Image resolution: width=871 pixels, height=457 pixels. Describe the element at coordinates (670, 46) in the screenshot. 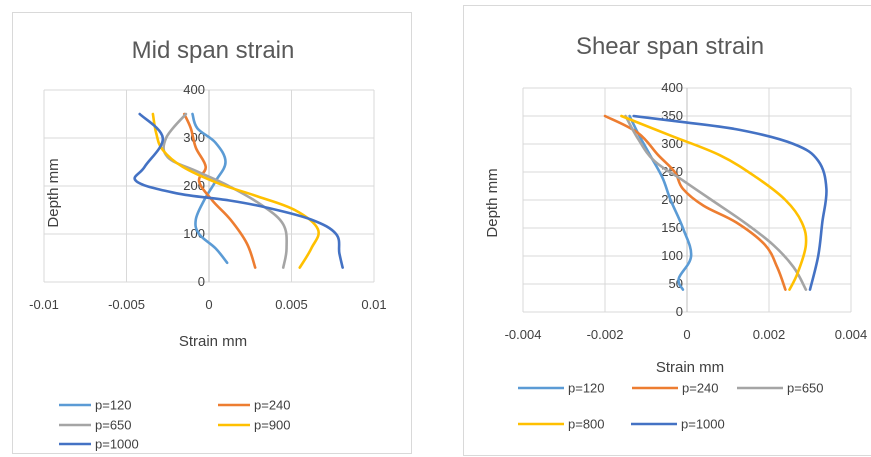

I see `chart-title: Shear span strain` at that location.